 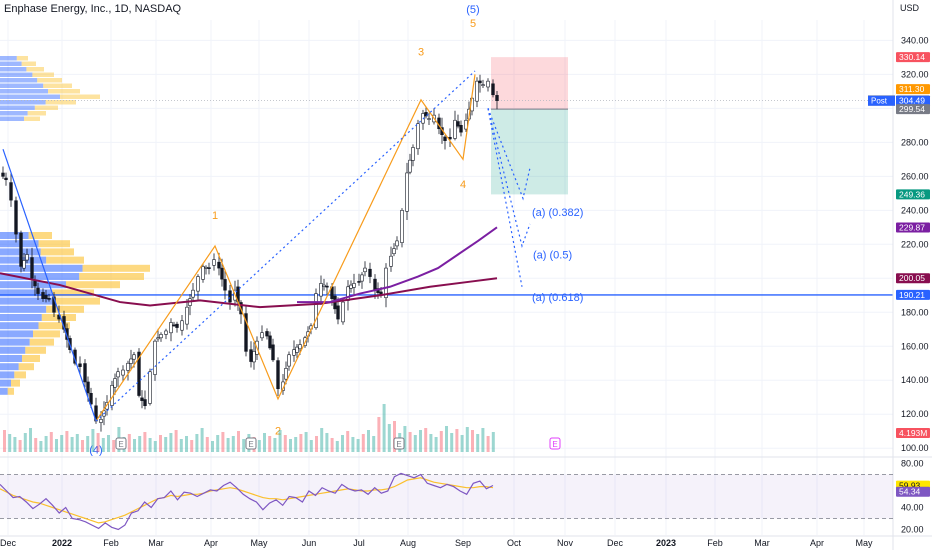 I want to click on projection-path, so click(x=505, y=197).